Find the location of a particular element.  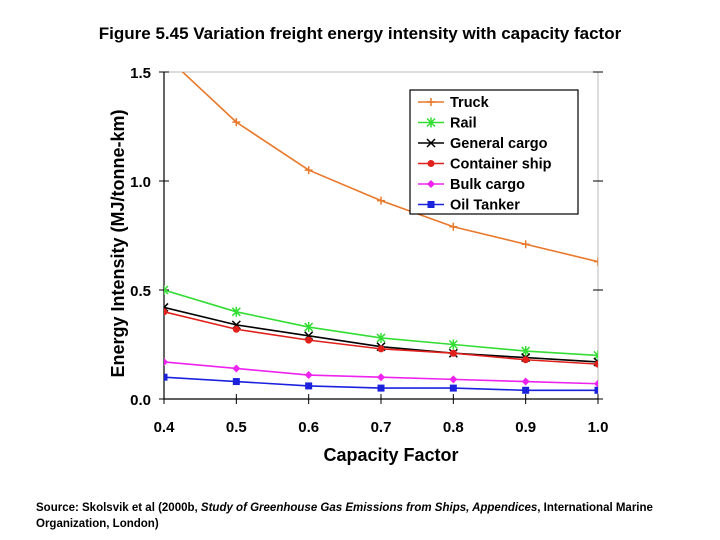

series-rail is located at coordinates (381, 323).